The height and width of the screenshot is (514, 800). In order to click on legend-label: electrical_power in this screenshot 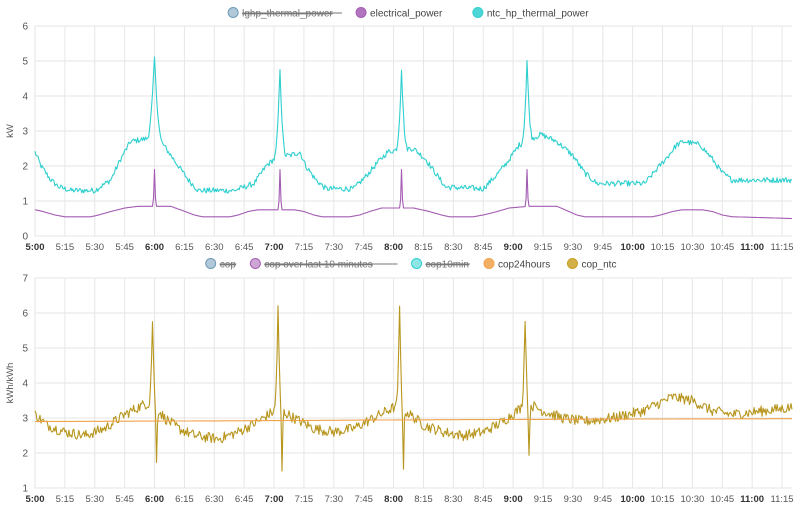, I will do `click(406, 14)`.